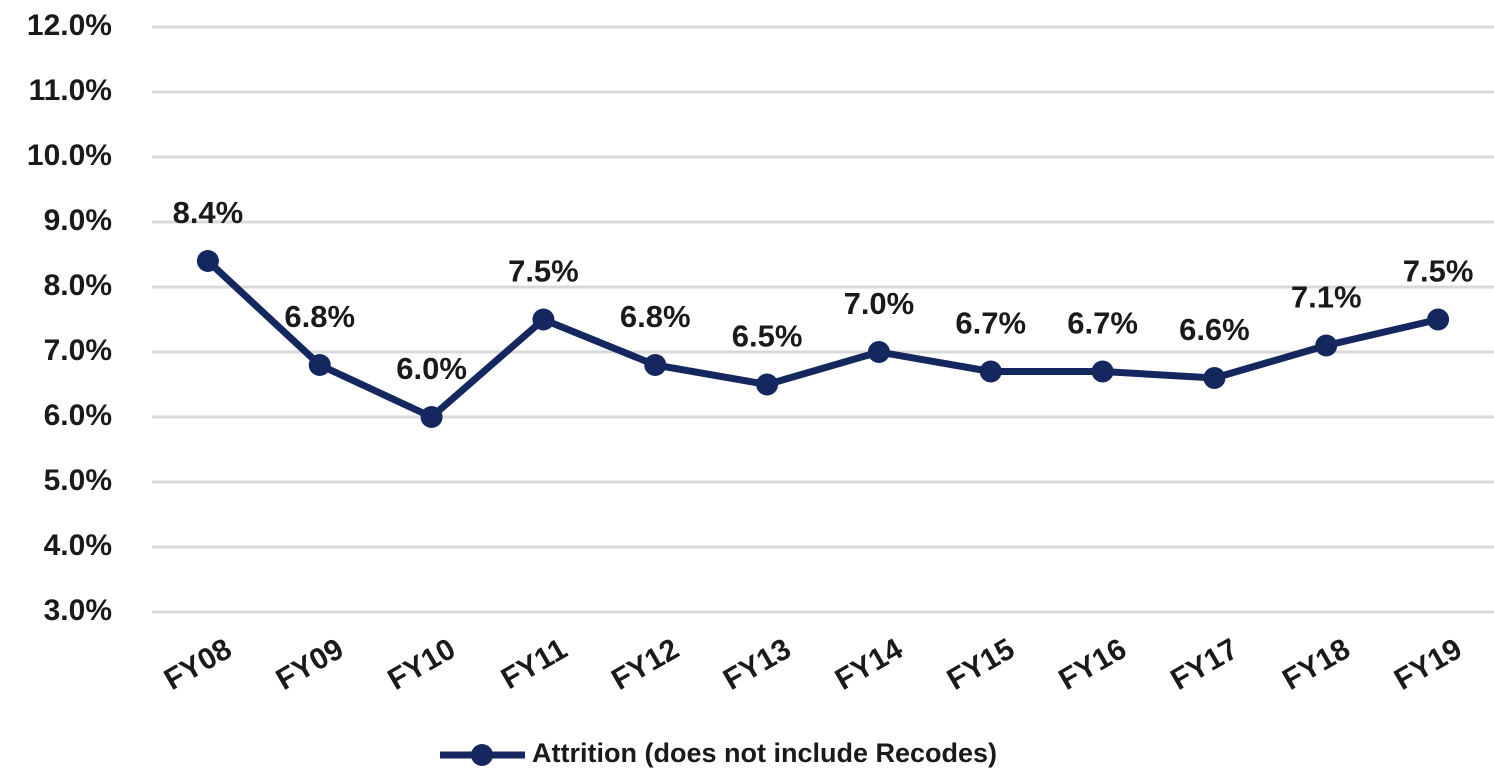 This screenshot has height=774, width=1494. I want to click on y-tick-label: 9.0%, so click(78, 220).